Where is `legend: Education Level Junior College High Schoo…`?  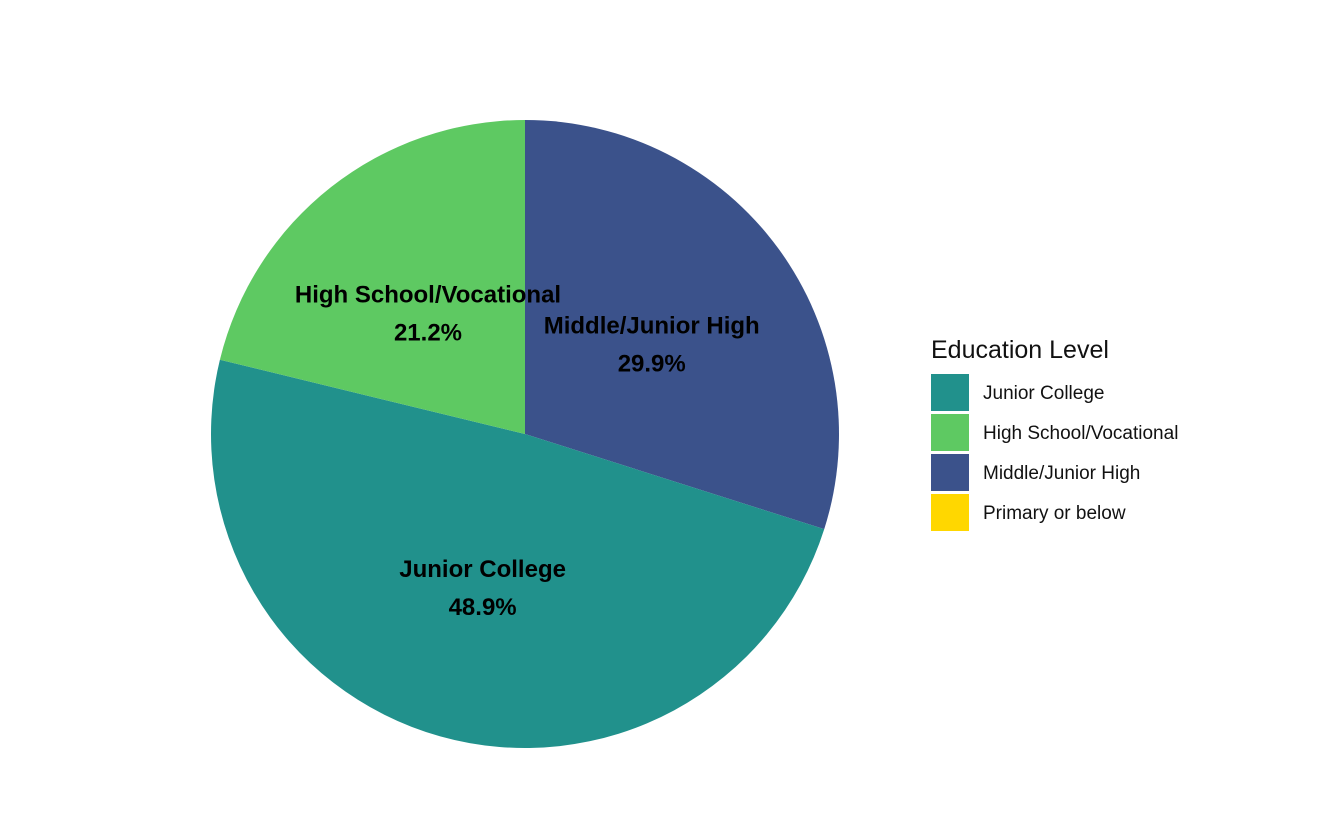 legend: Education Level Junior College High Schoo… is located at coordinates (1054, 433).